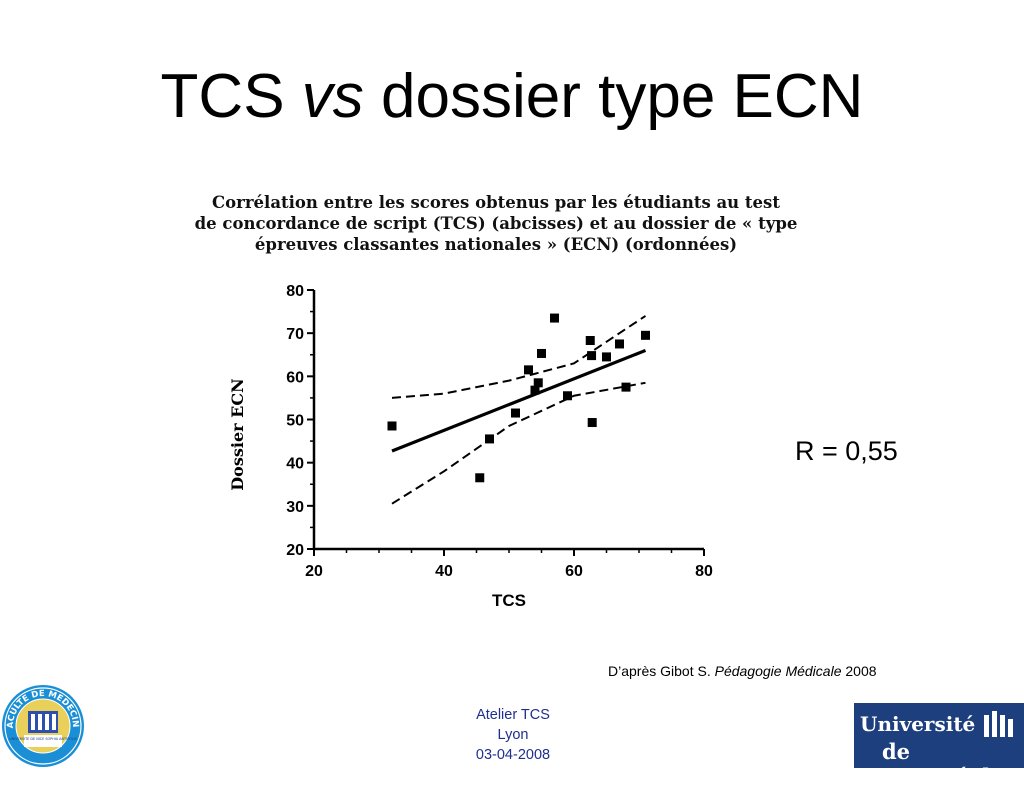 Image resolution: width=1024 pixels, height=789 pixels. I want to click on slide-title: TCS vs dossier type ECN, so click(512, 97).